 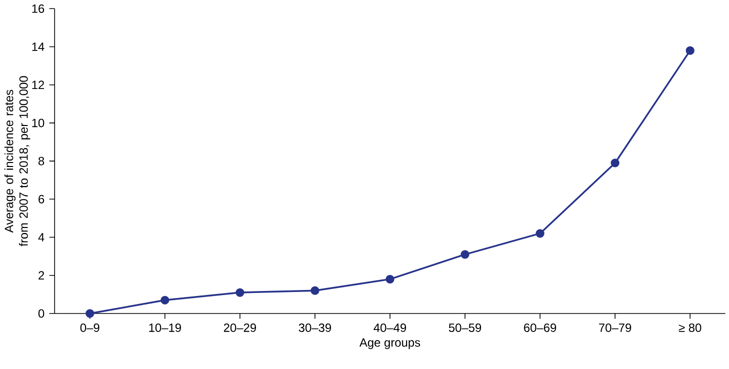 What do you see at coordinates (38, 46) in the screenshot?
I see `y-tick-label: 14` at bounding box center [38, 46].